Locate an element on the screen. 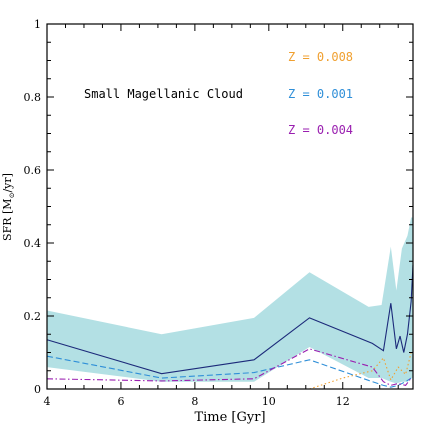 This screenshot has height=436, width=436. x-tick-label: 6 is located at coordinates (120, 401).